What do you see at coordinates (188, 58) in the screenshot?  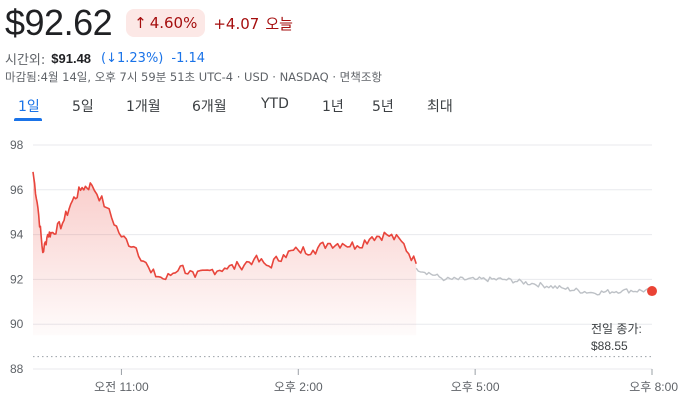 I see `after-hours-delta: -1.14` at bounding box center [188, 58].